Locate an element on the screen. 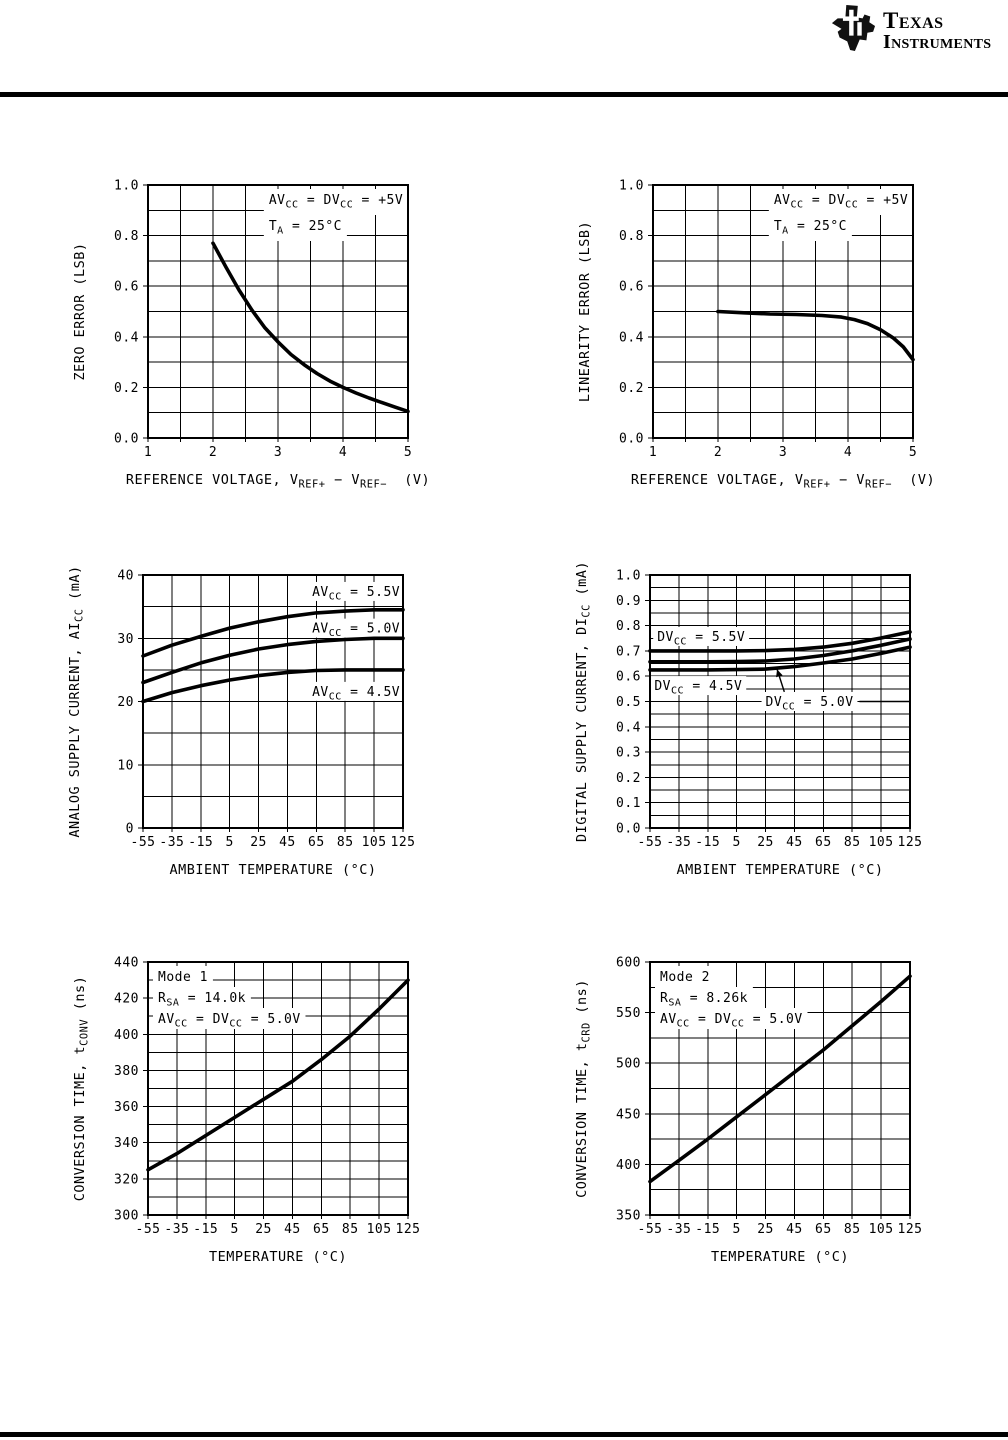 Image resolution: width=1008 pixels, height=1440 pixels. condition-note-line: RSA = 8.26k is located at coordinates (704, 1000).